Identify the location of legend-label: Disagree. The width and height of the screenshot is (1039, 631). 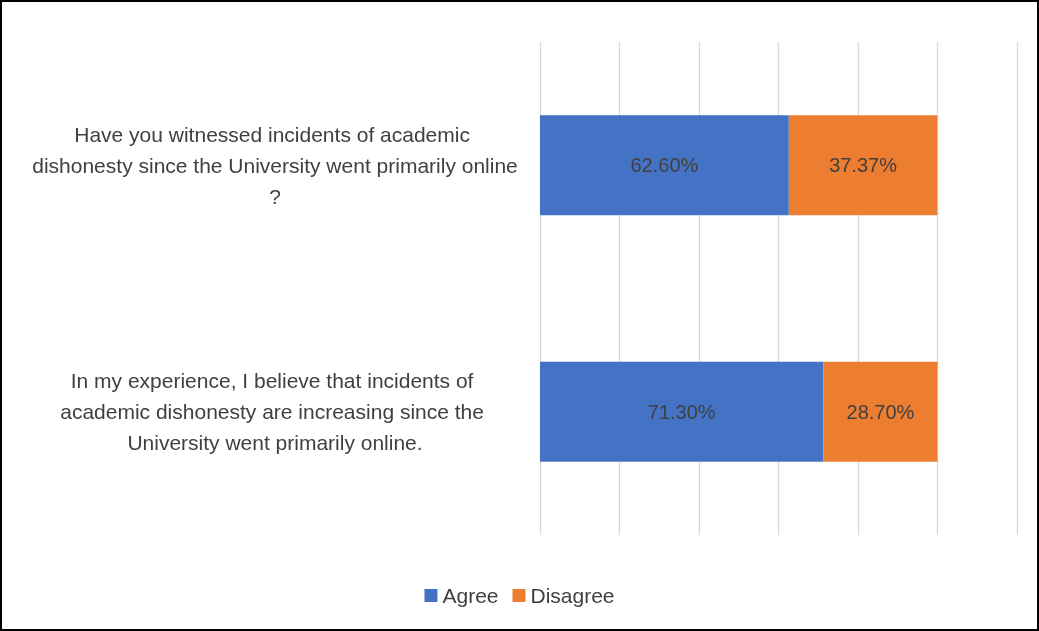
(572, 595).